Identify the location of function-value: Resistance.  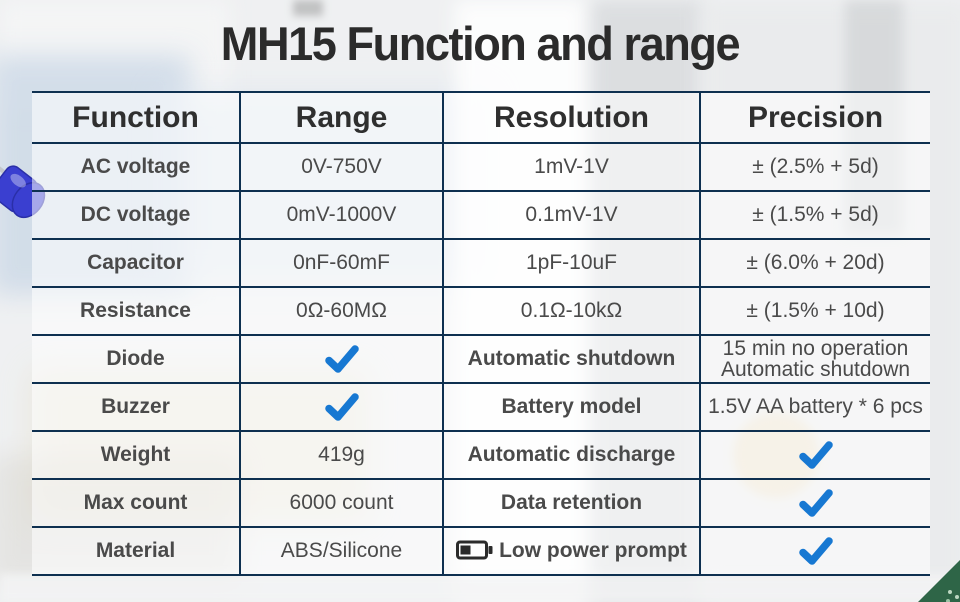
(135, 310).